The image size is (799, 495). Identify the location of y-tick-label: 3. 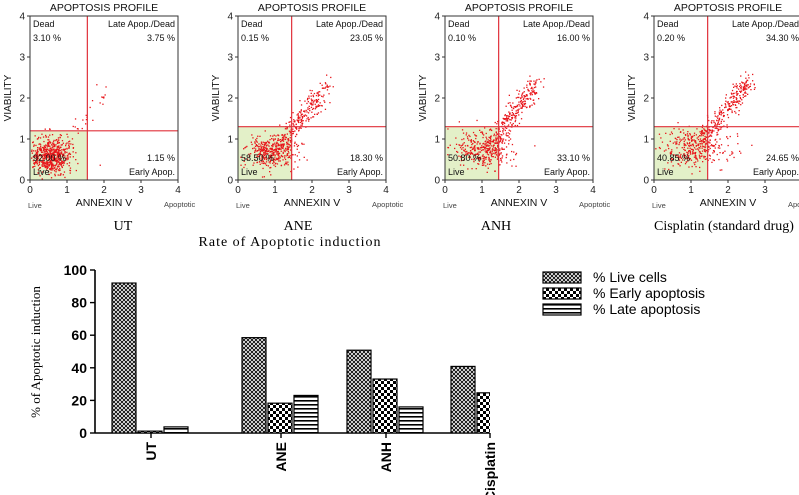
(437, 58).